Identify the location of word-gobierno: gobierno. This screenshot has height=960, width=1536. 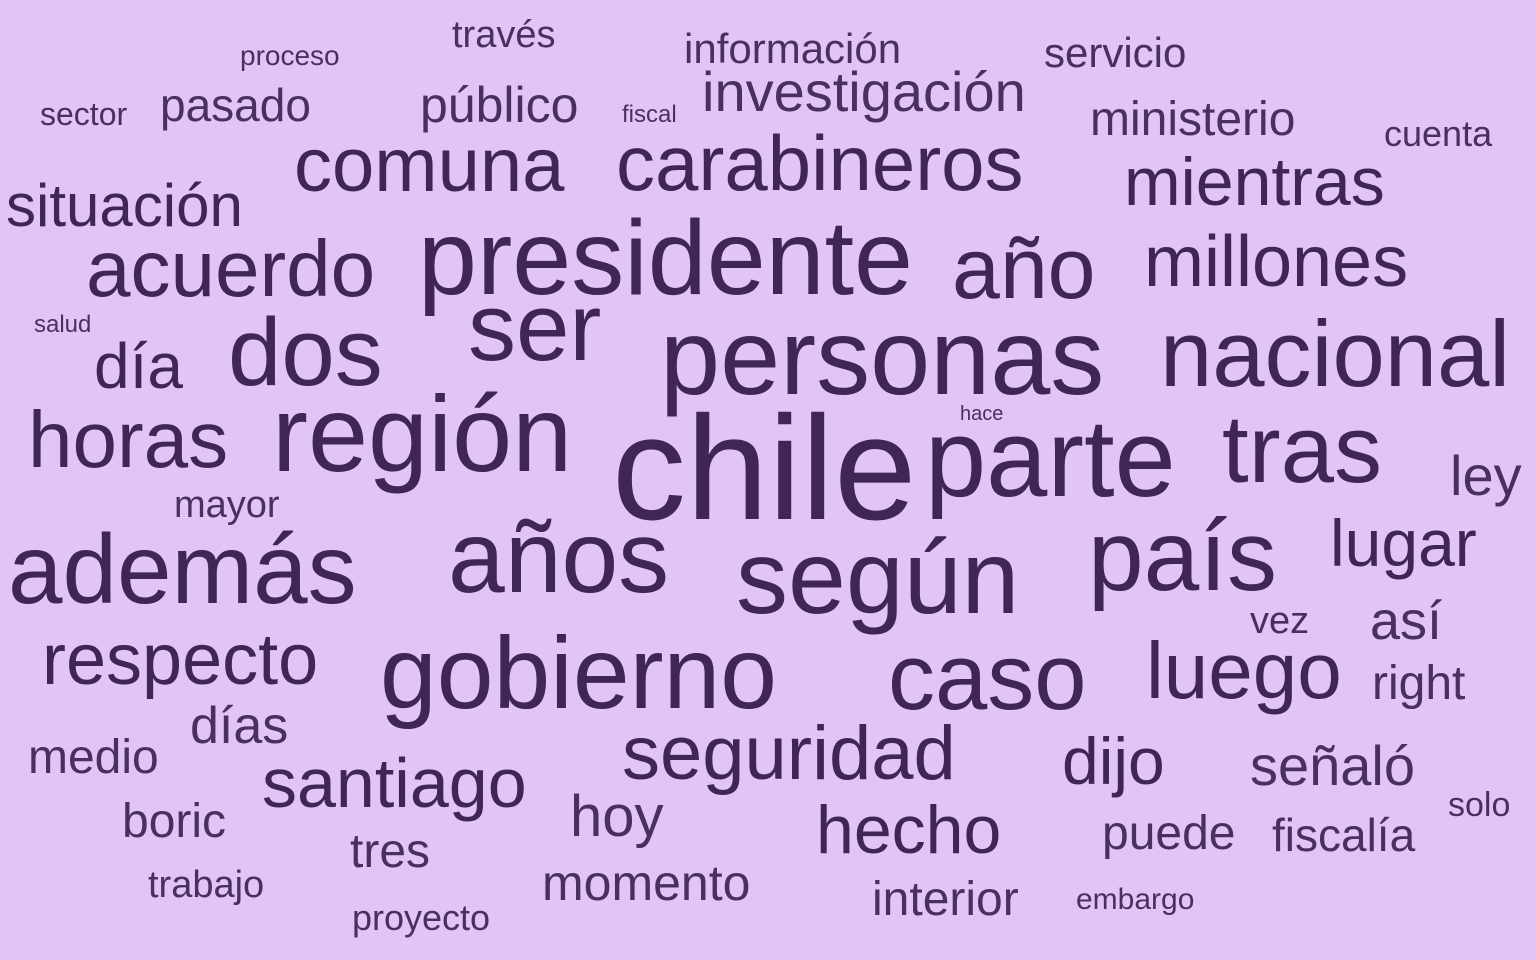
(578, 673).